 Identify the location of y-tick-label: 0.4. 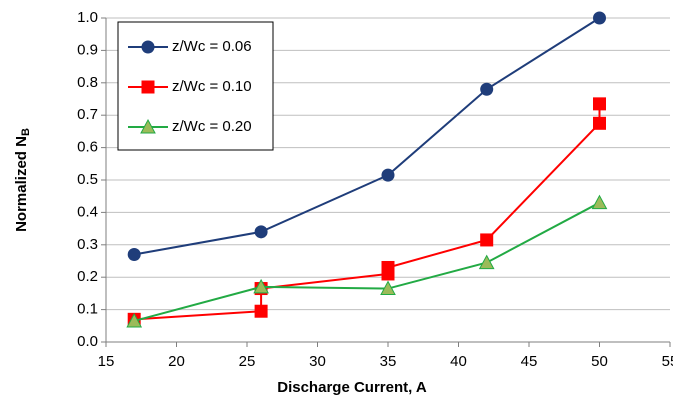
(87, 211).